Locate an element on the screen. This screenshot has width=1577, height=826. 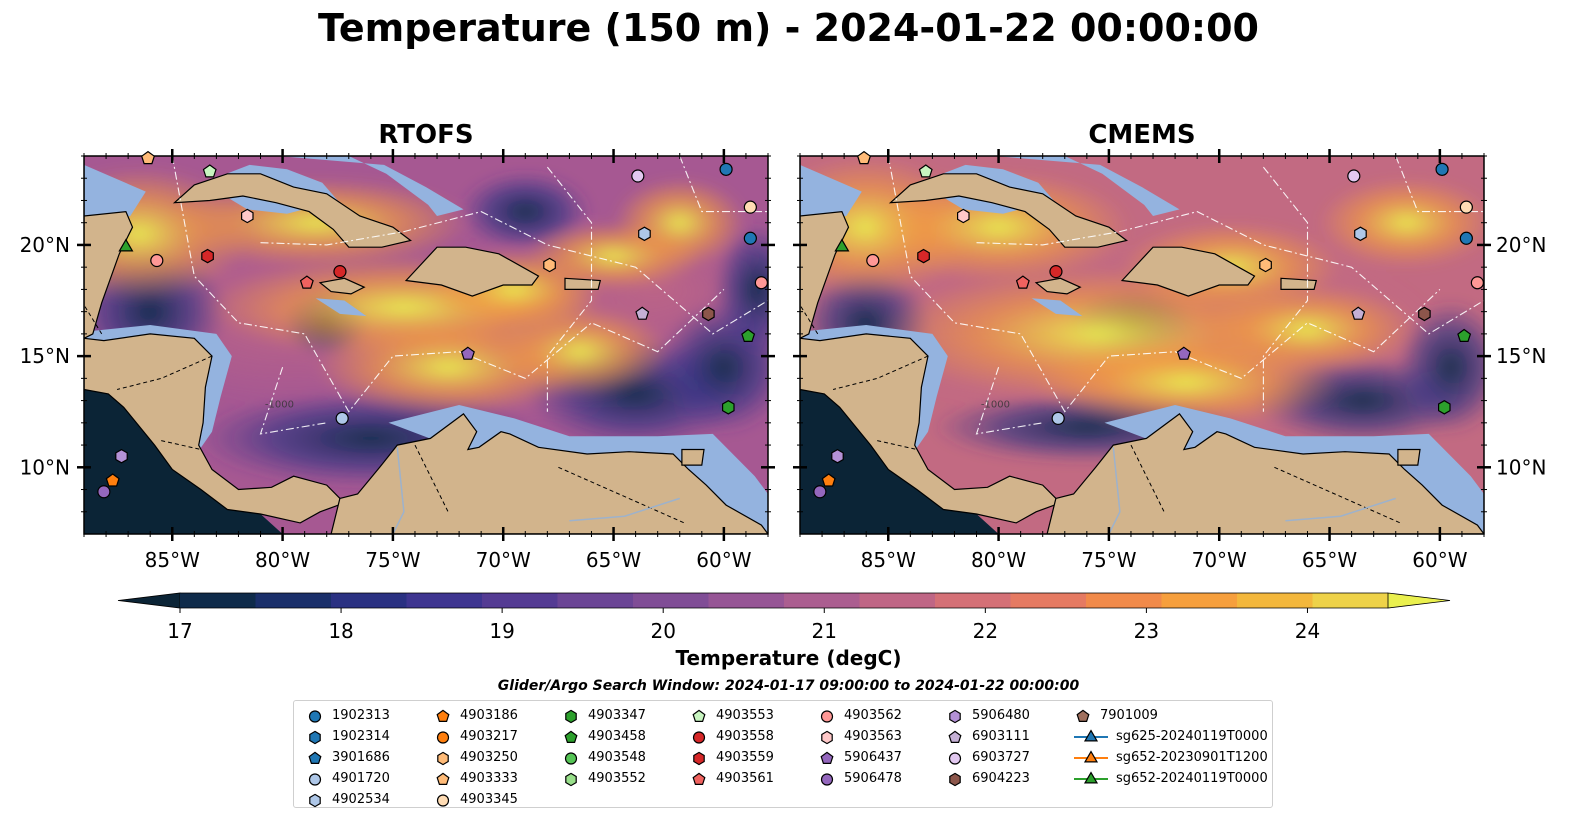
legend-item: 4903345 is located at coordinates (476, 799).